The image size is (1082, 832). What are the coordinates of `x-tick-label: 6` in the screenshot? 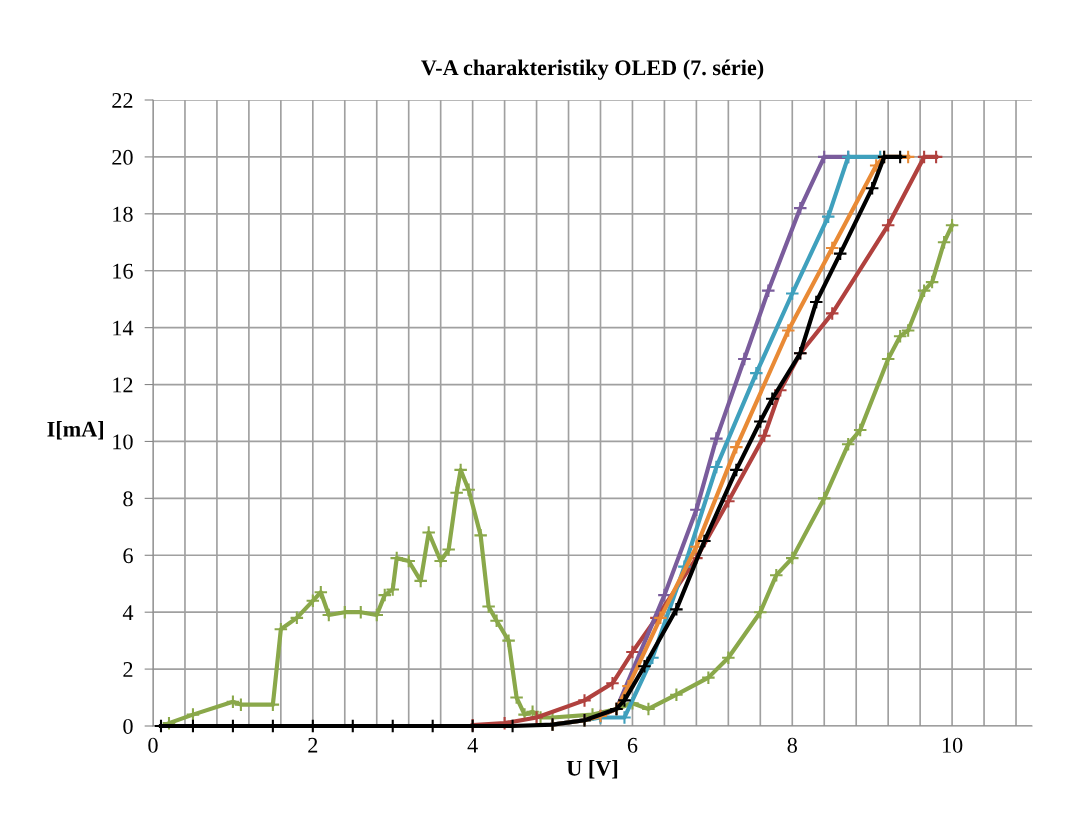 It's located at (632, 745).